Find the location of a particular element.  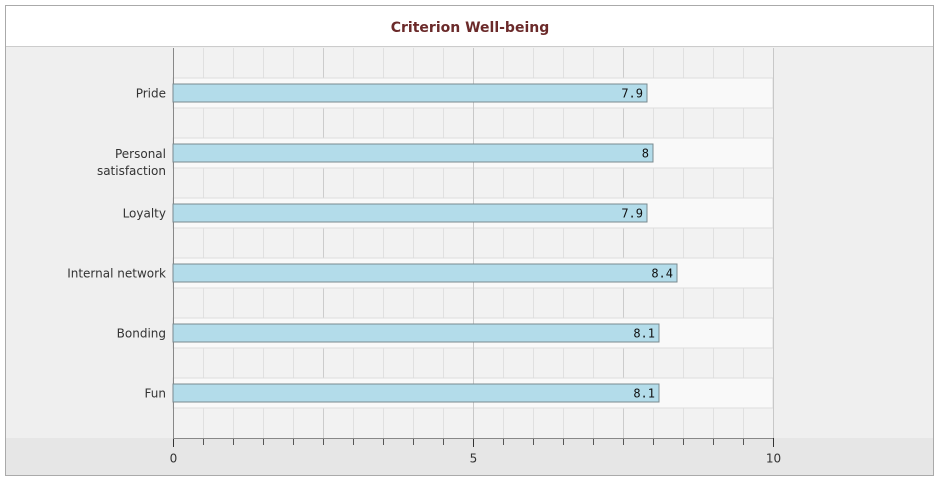

chart-title: Criterion Well-being is located at coordinates (470, 28).